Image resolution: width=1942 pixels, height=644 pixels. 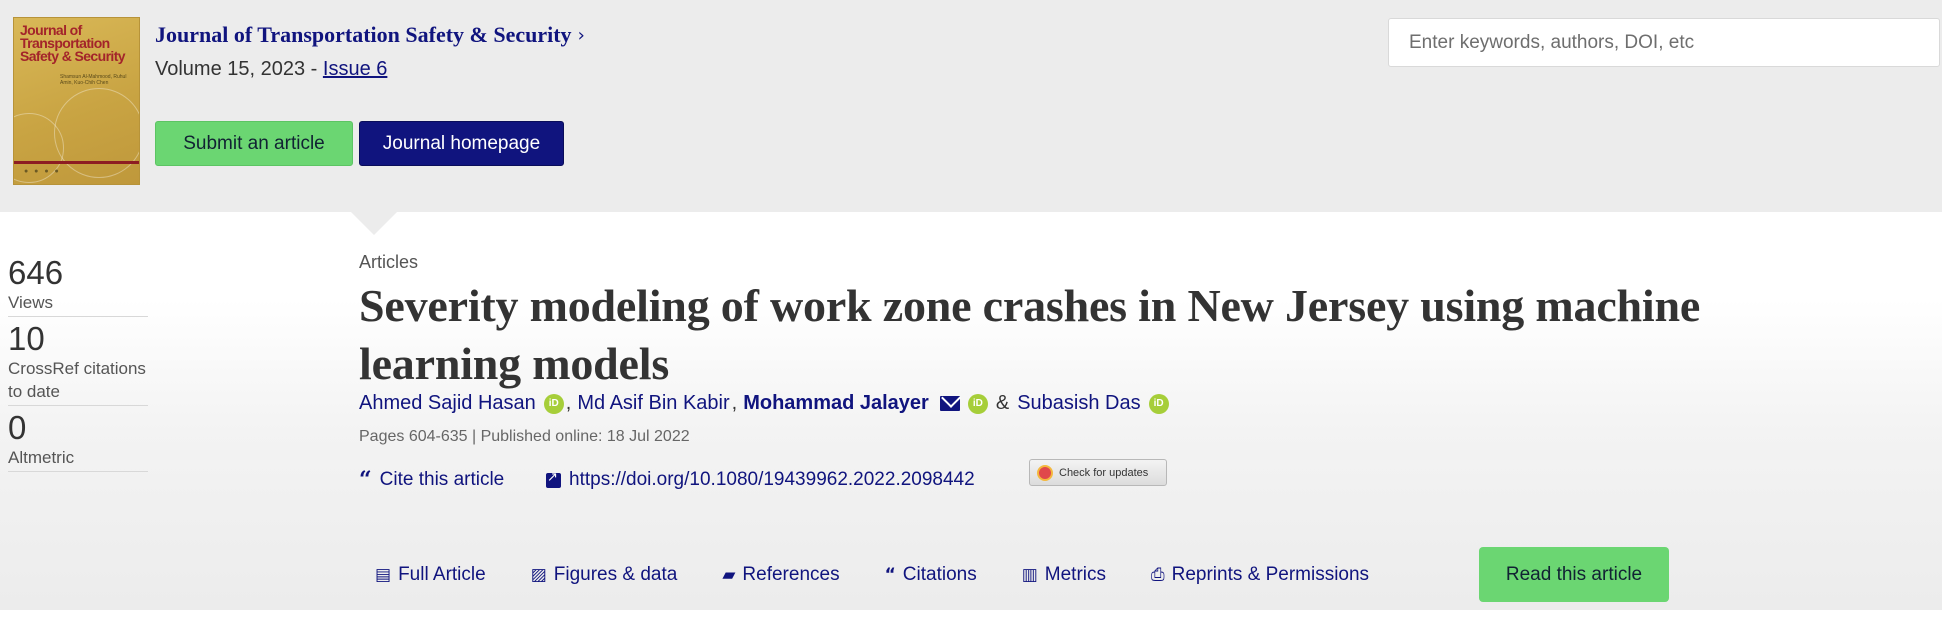 What do you see at coordinates (78, 441) in the screenshot?
I see `metric-altmetric: 0 Altmetric` at bounding box center [78, 441].